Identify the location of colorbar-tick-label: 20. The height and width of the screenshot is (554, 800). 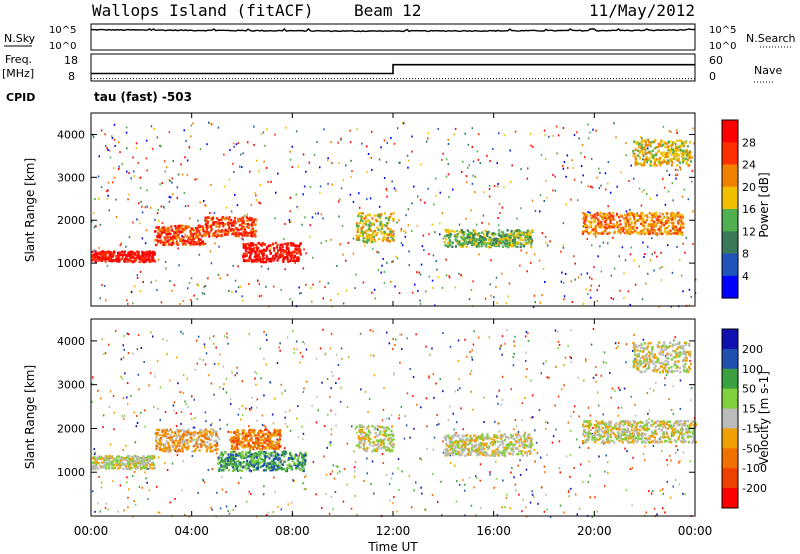
(749, 187).